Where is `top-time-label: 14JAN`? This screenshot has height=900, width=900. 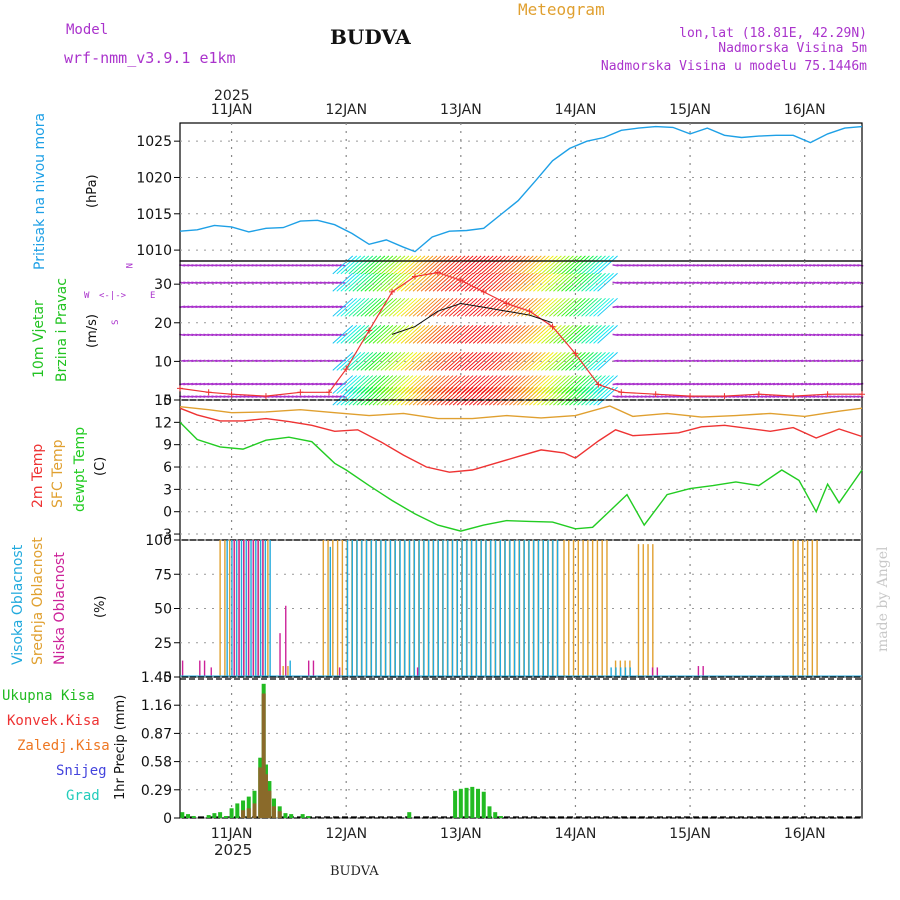 top-time-label: 14JAN is located at coordinates (576, 110).